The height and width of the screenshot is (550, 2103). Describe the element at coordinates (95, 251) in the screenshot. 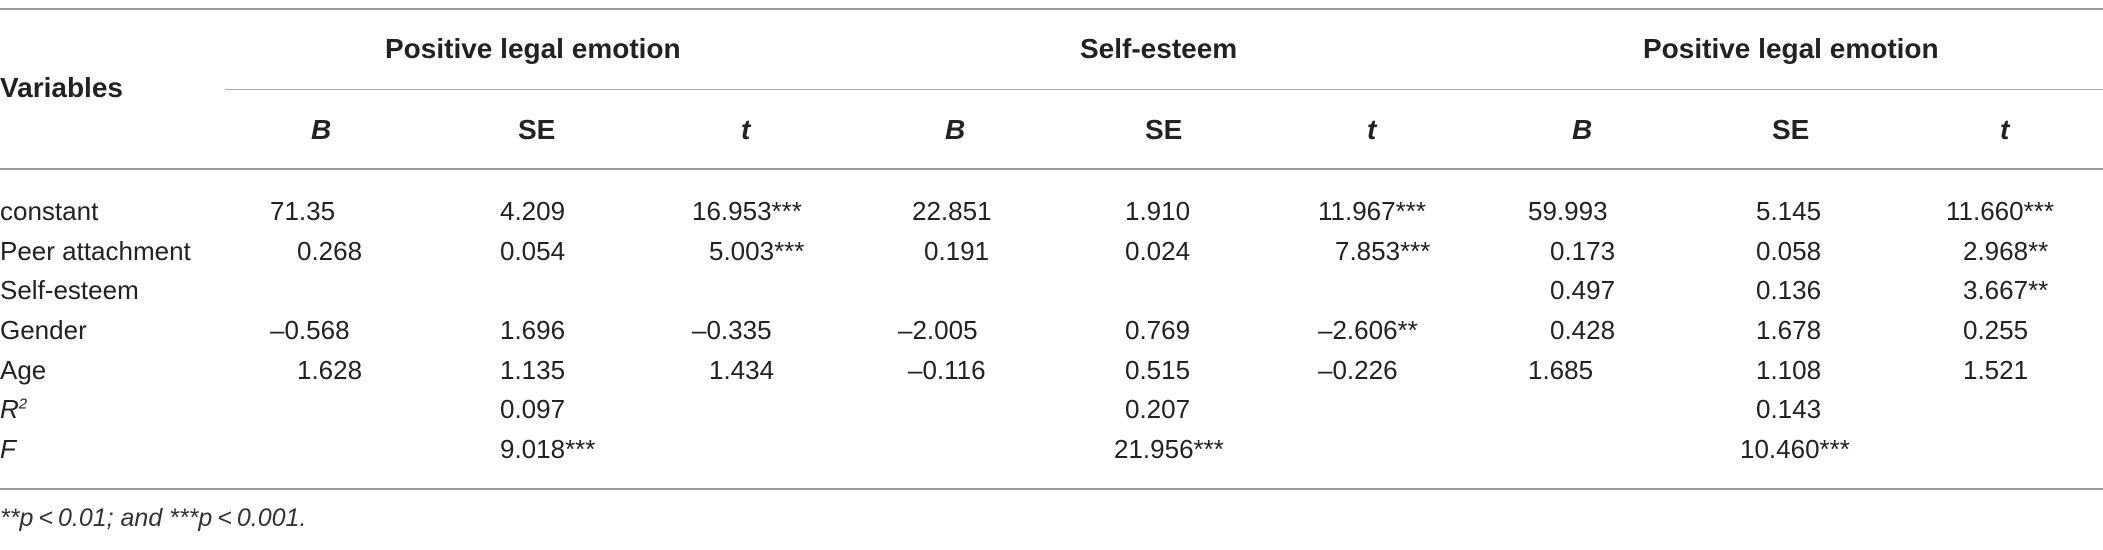

I see `row-label: Peer attachment` at that location.